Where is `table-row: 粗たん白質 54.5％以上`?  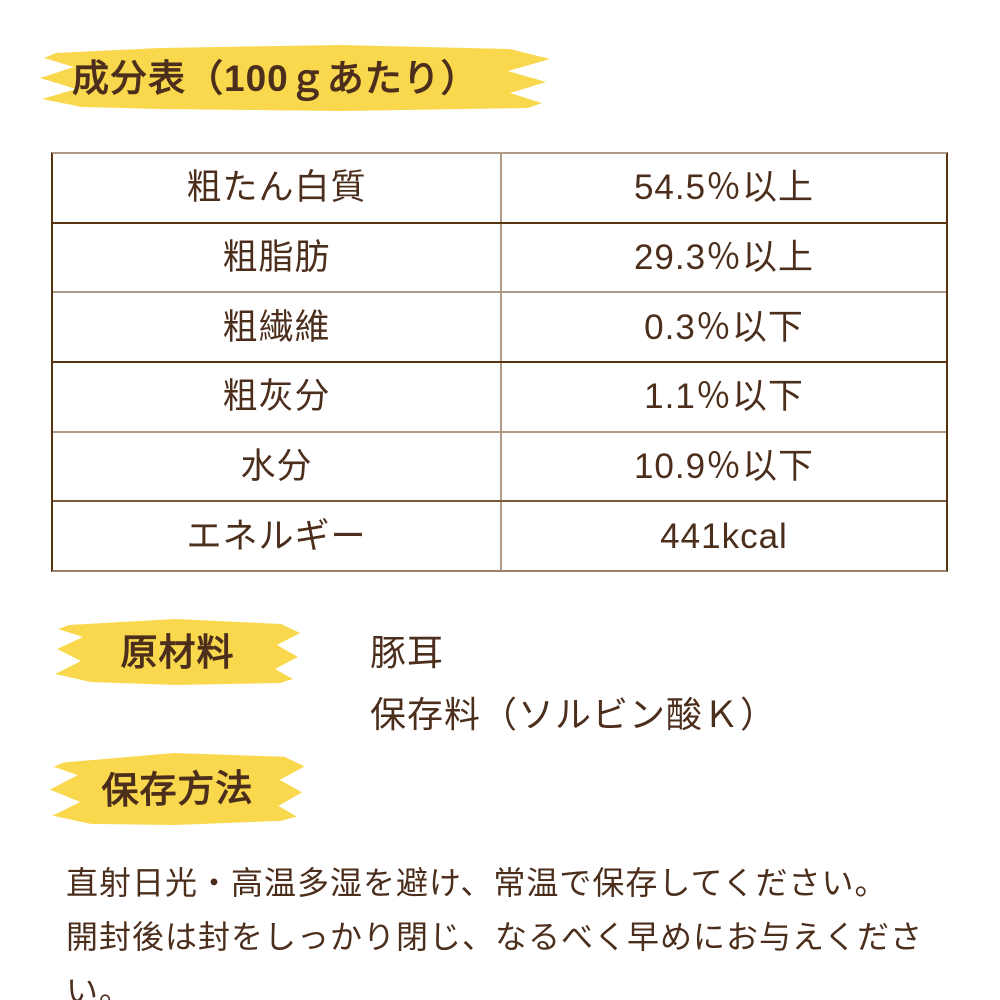
table-row: 粗たん白質 54.5％以上 is located at coordinates (499, 189).